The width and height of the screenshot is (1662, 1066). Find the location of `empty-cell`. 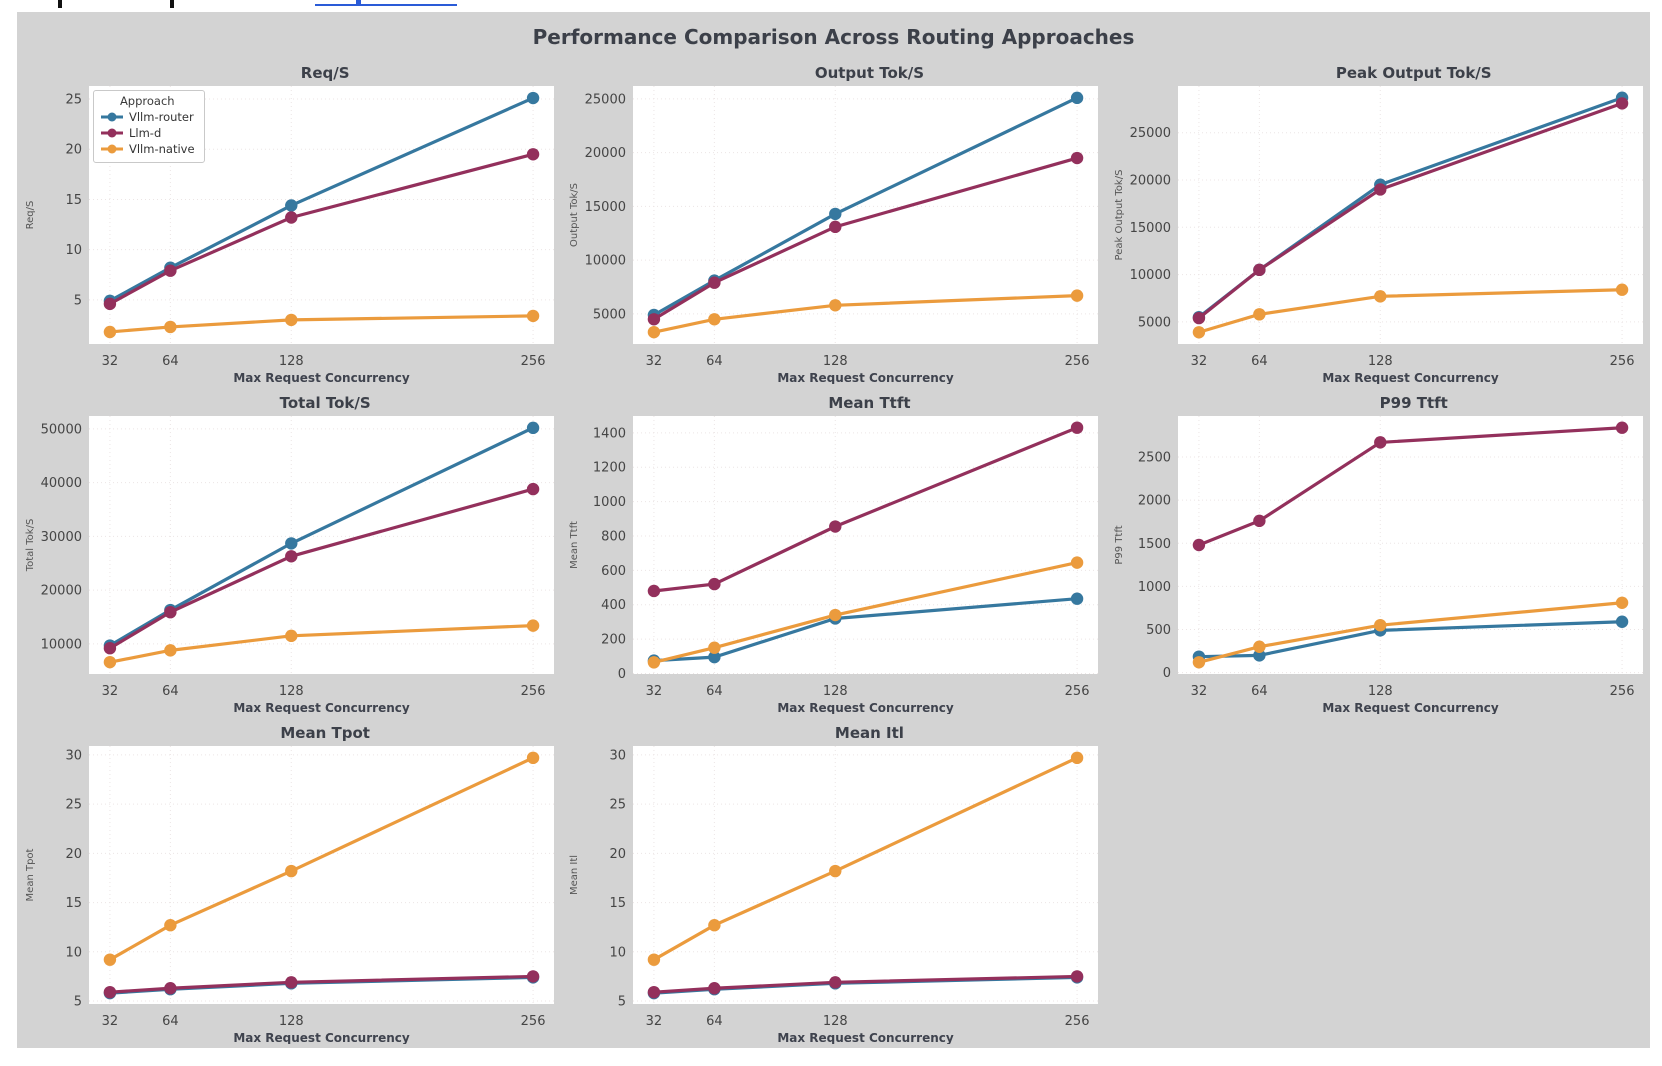

empty-cell is located at coordinates (1378, 883).